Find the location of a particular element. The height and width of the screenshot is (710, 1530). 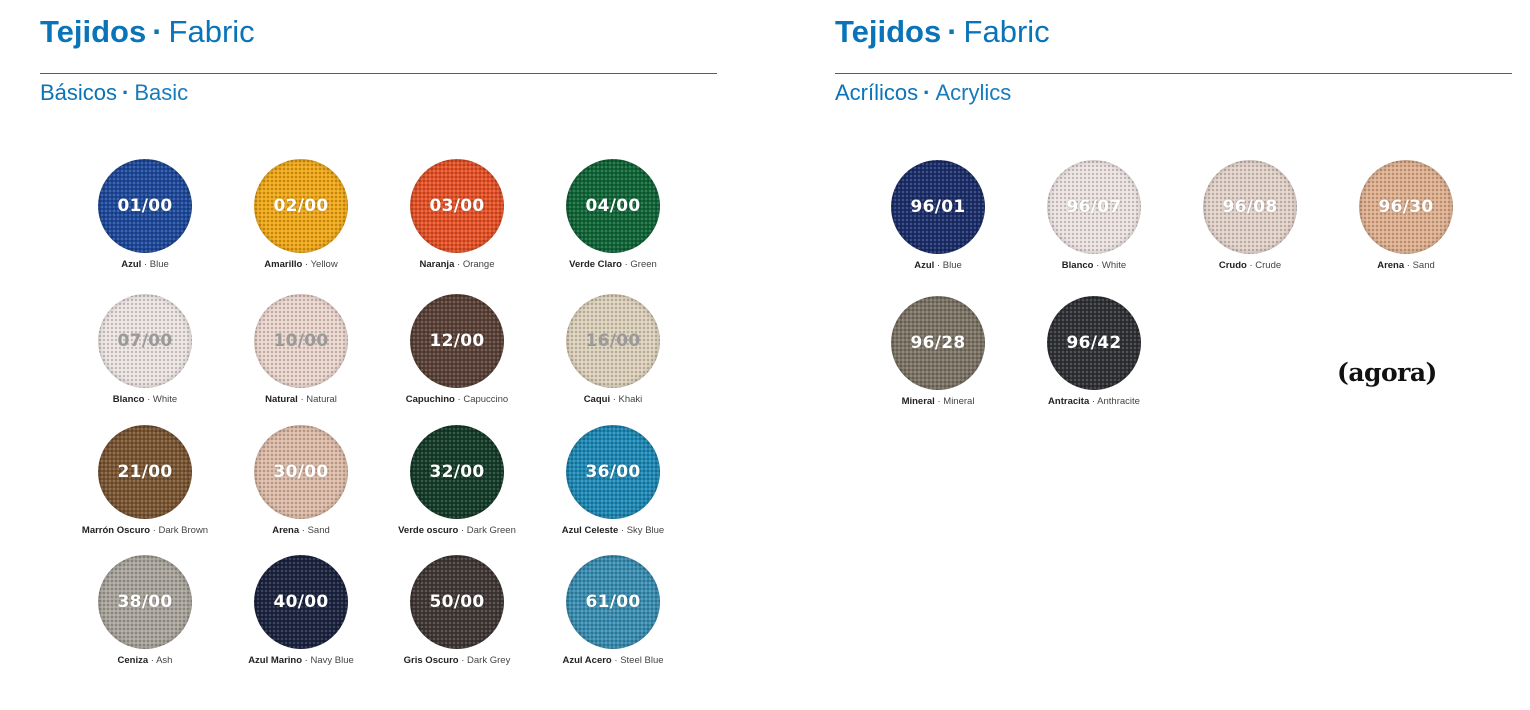

subtitle-en: Acrylics is located at coordinates (973, 92).